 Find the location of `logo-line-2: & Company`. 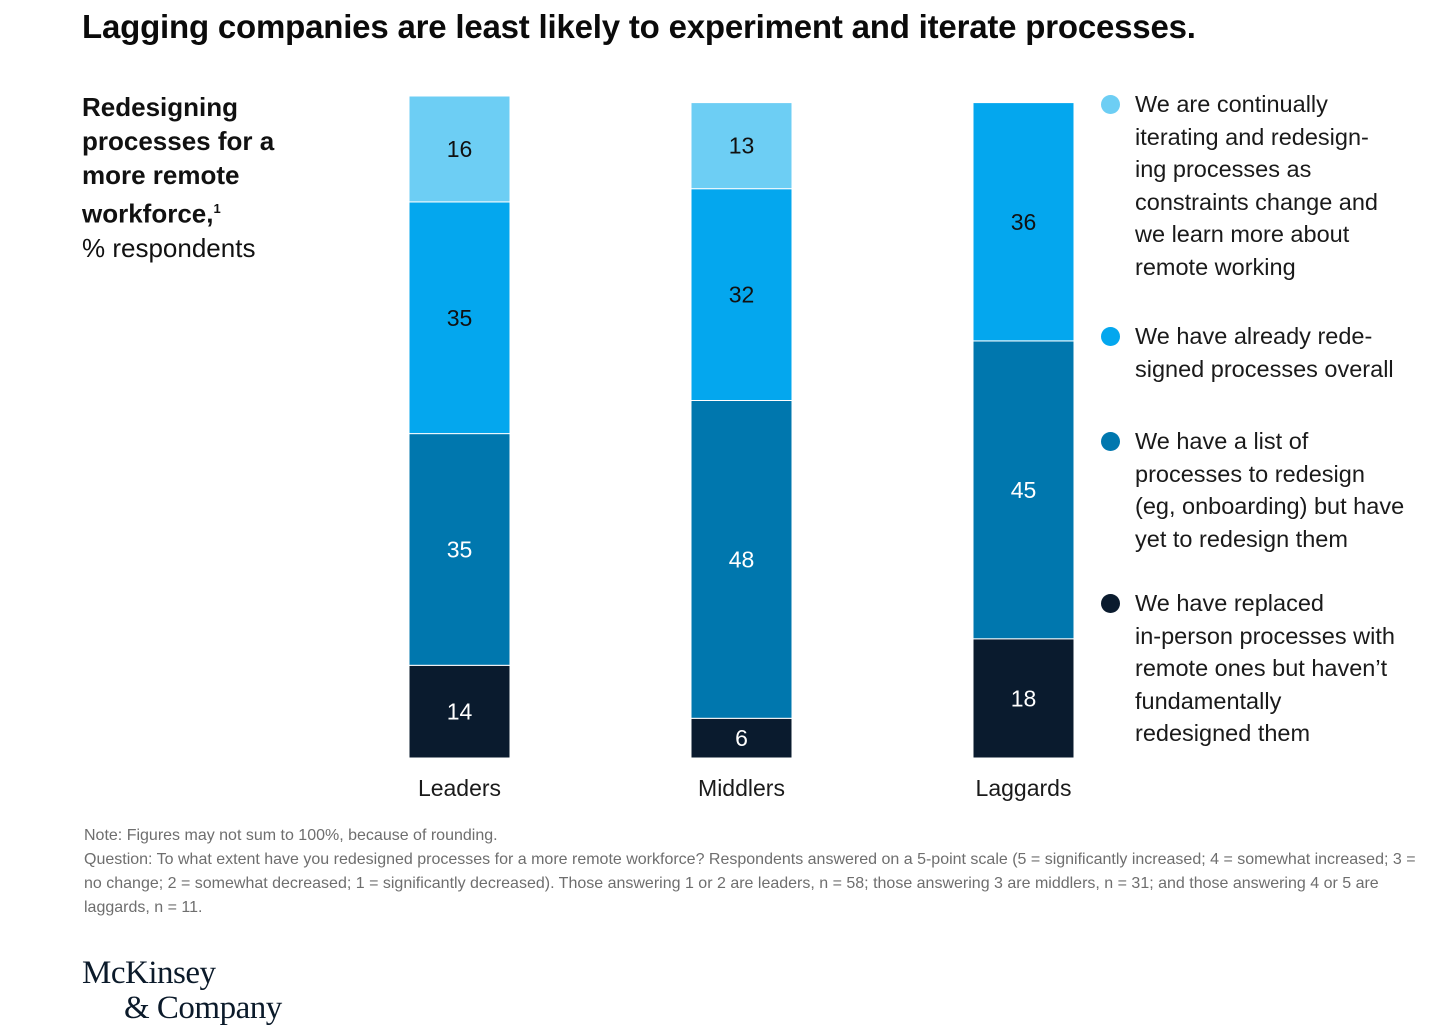

logo-line-2: & Company is located at coordinates (203, 1008).